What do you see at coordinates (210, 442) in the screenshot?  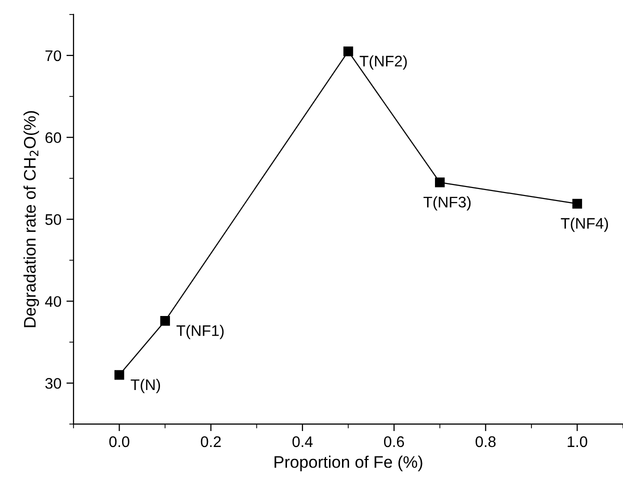 I see `x-tick-label: 0.2` at bounding box center [210, 442].